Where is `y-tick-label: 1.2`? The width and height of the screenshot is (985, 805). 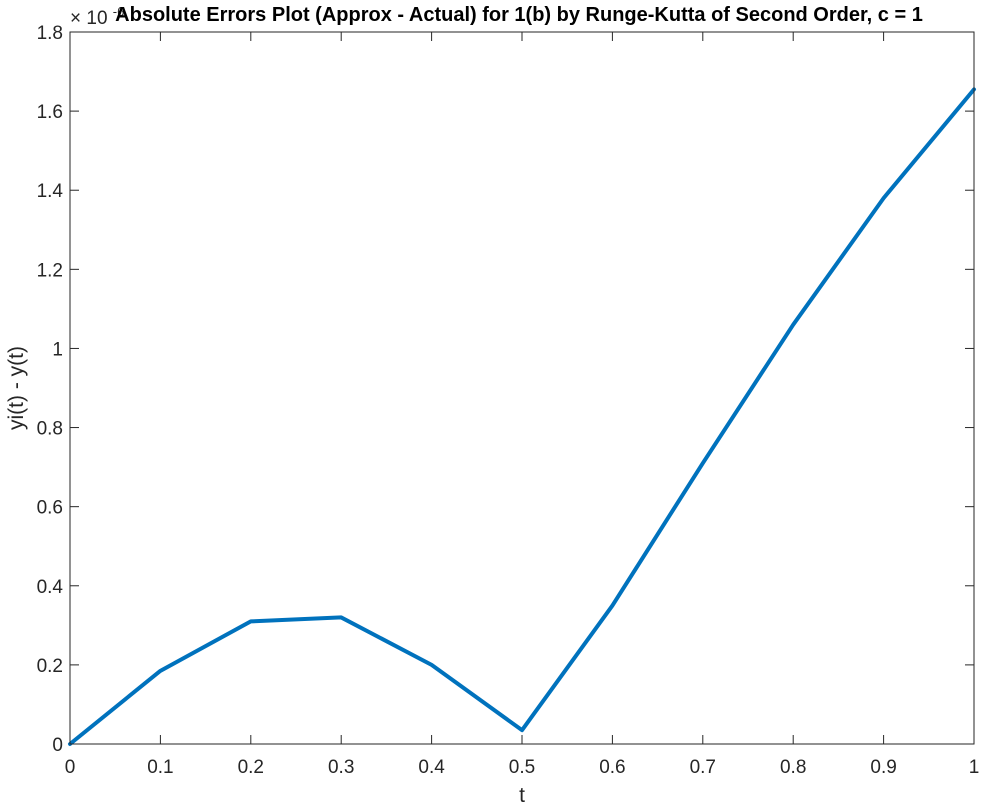
y-tick-label: 1.2 is located at coordinates (50, 270).